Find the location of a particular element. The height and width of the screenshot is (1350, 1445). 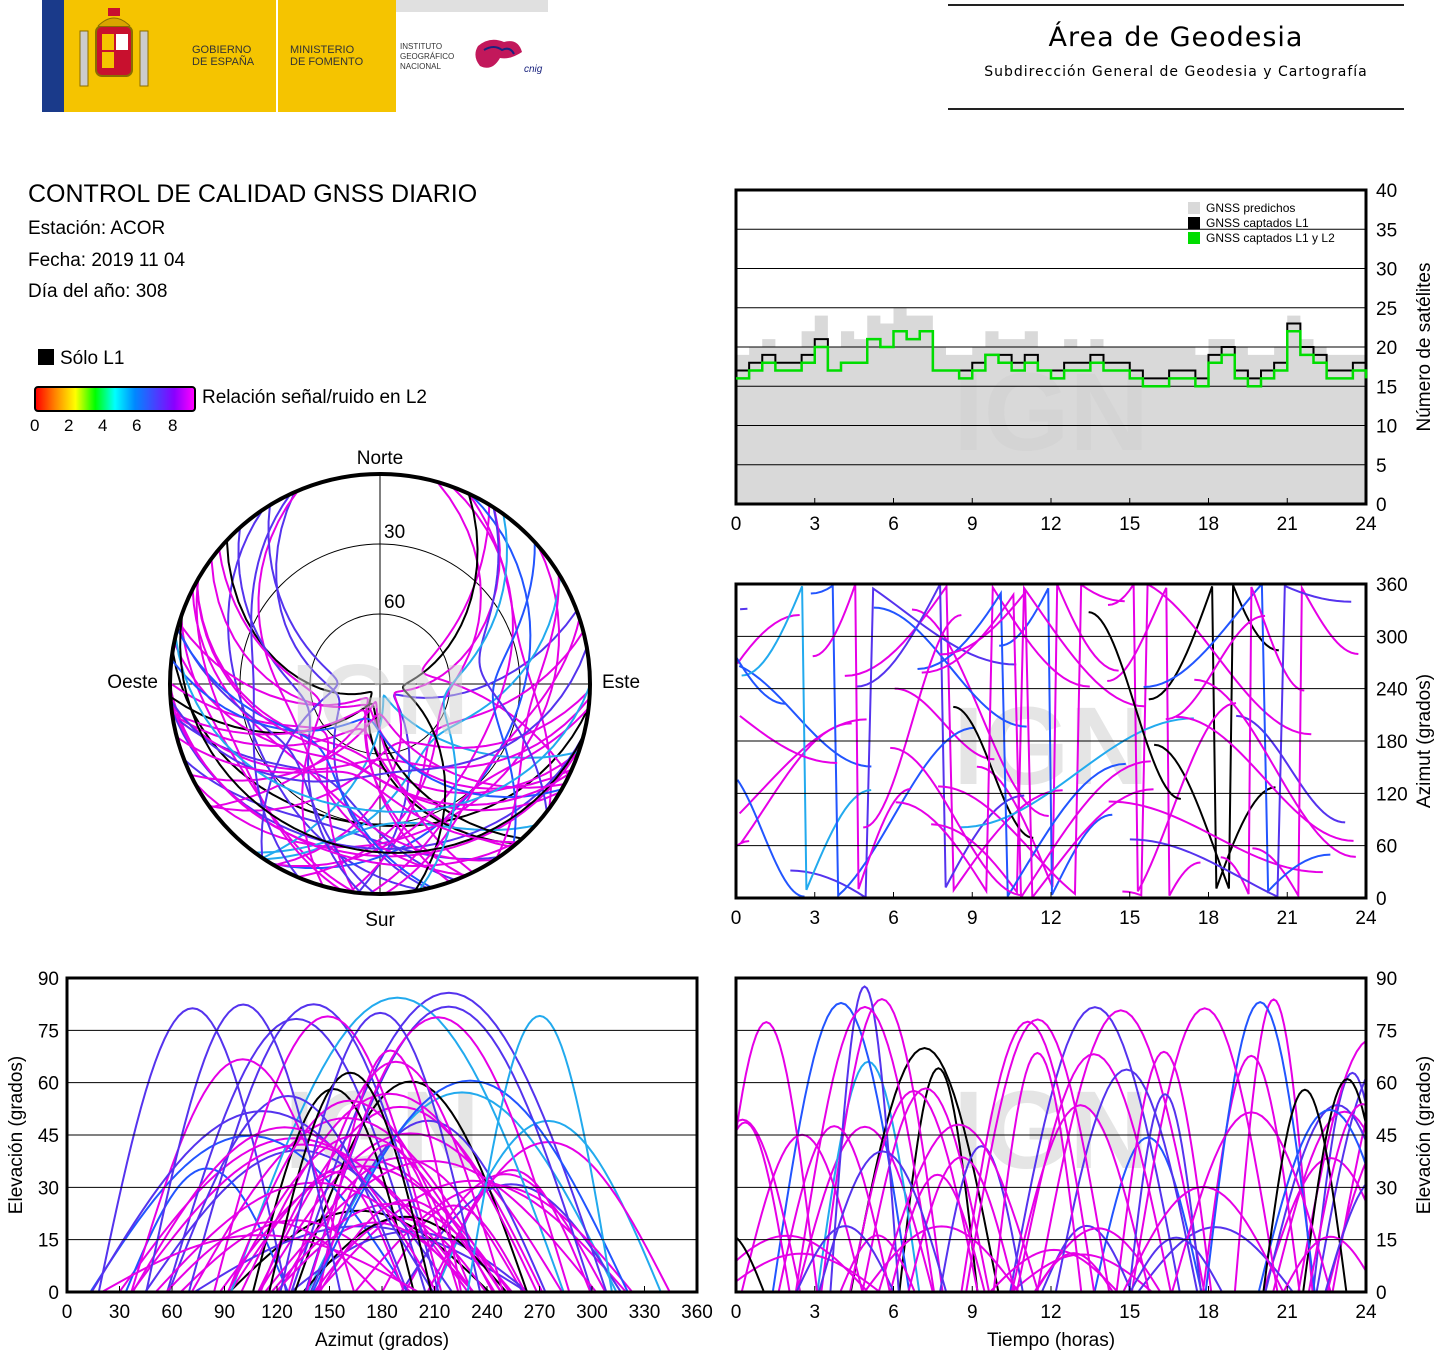

y-tick-label: 0 is located at coordinates (1381, 1293).